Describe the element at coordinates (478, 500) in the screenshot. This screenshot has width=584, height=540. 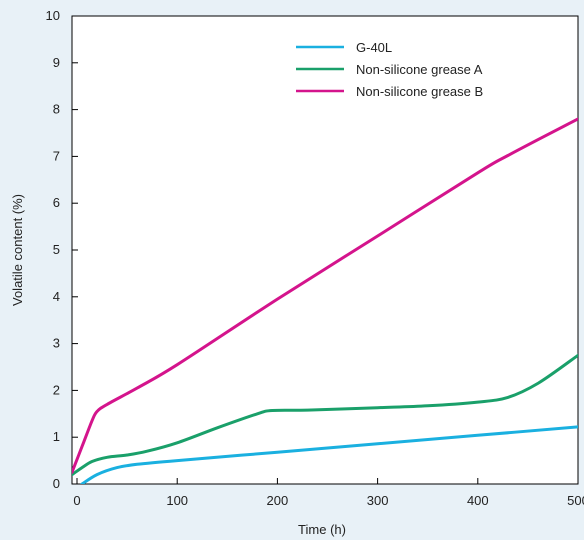
I see `x-tick-label: 400` at that location.